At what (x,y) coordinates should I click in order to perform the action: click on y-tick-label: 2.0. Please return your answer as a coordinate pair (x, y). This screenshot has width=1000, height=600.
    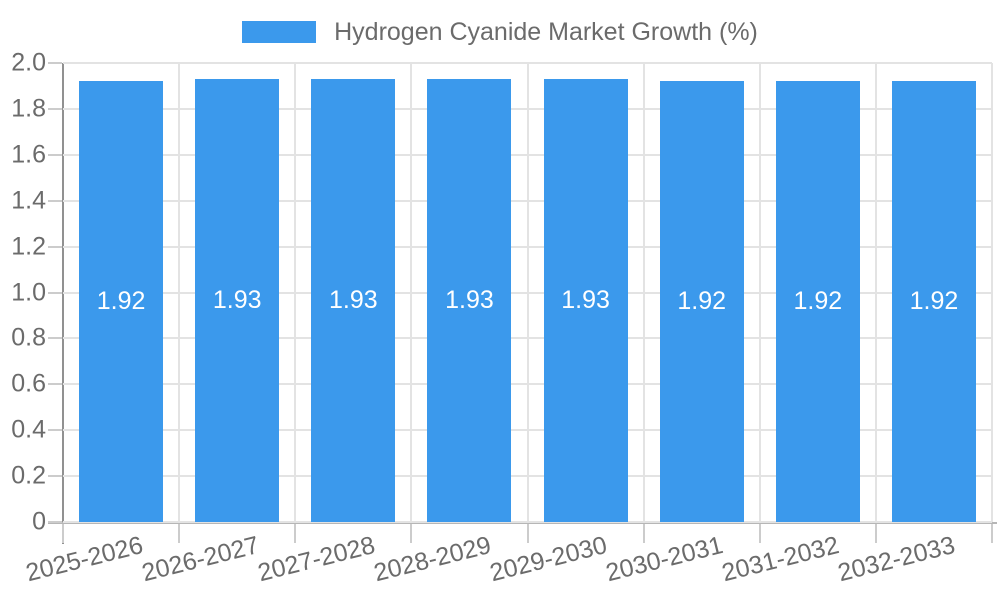
    Looking at the image, I should click on (28, 62).